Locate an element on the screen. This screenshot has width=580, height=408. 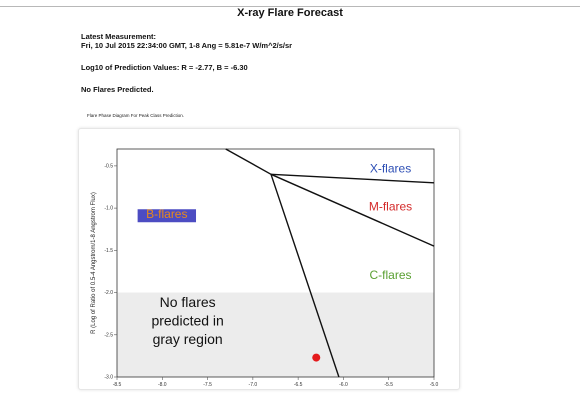
y-tick-label: -1.5 is located at coordinates (108, 251).